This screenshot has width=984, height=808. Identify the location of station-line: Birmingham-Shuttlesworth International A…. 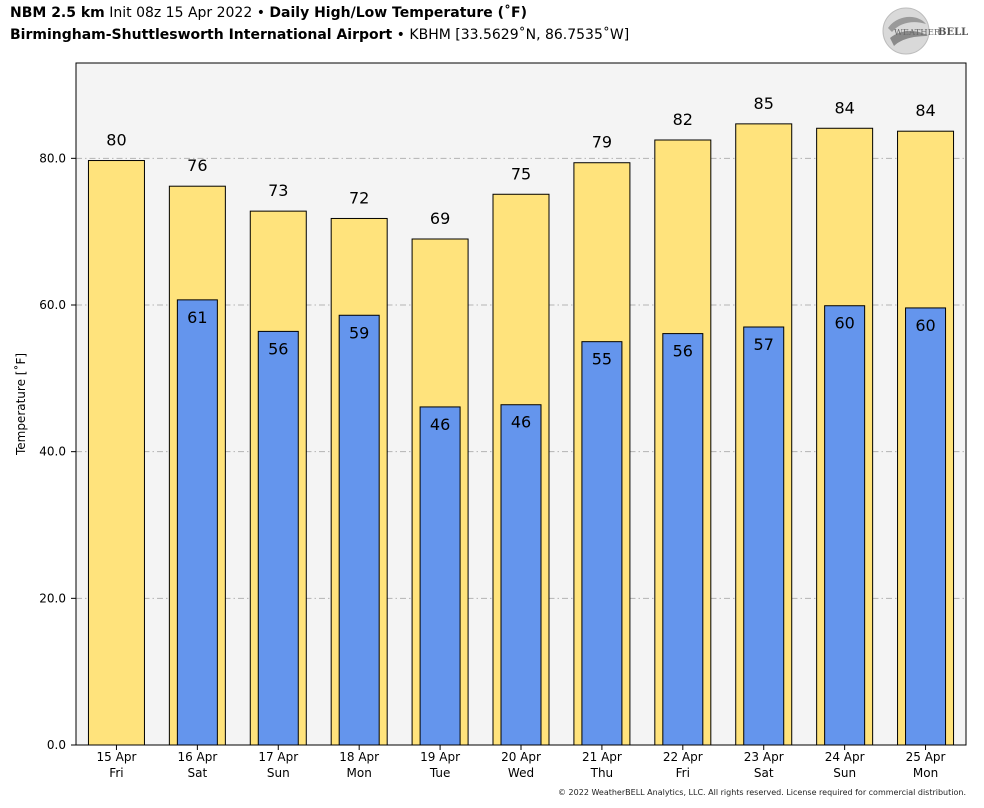
(319, 35).